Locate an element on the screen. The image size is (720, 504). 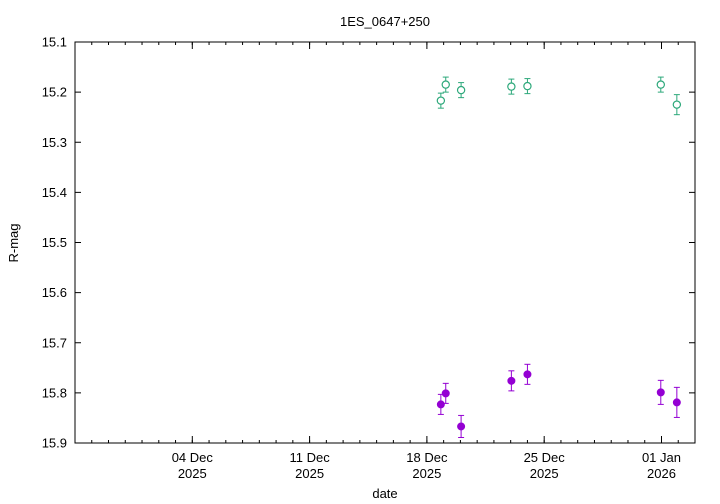
x-tick-label: 01 Jan is located at coordinates (661, 457).